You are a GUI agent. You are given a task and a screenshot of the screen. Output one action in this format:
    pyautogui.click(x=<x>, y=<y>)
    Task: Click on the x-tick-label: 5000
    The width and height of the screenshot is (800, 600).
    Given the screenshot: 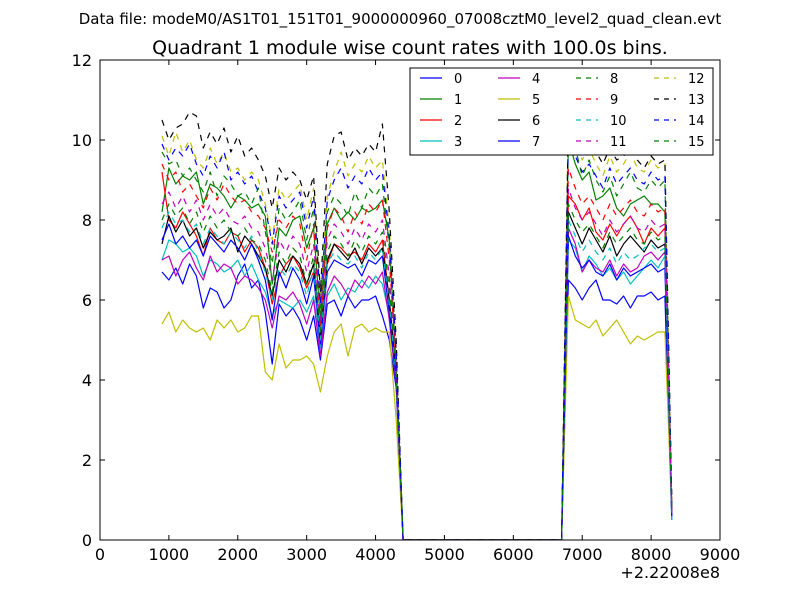 What is the action you would take?
    pyautogui.click(x=444, y=554)
    